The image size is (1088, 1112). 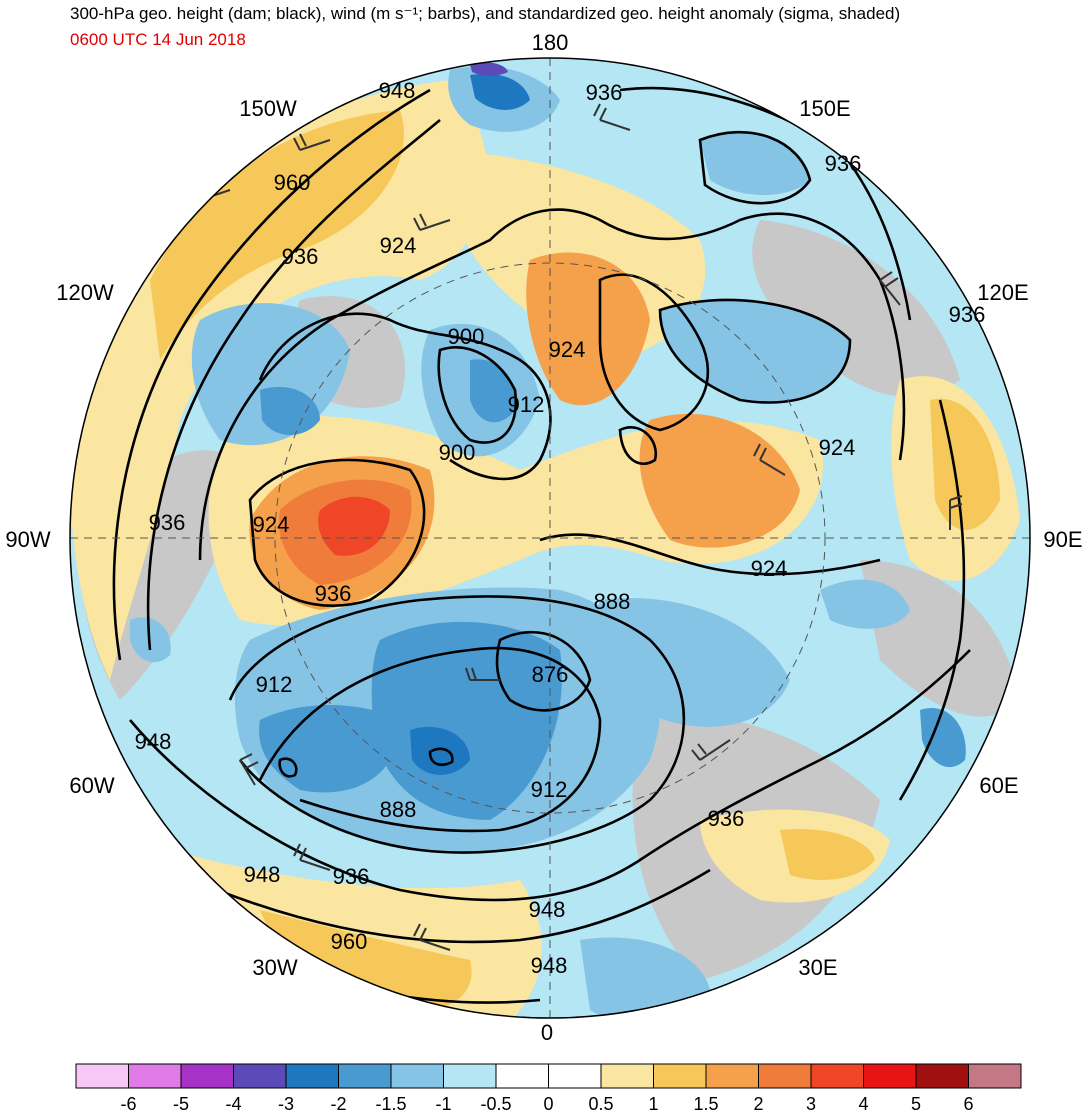 What do you see at coordinates (390, 1103) in the screenshot?
I see `colorbar-tick-label: -1.5` at bounding box center [390, 1103].